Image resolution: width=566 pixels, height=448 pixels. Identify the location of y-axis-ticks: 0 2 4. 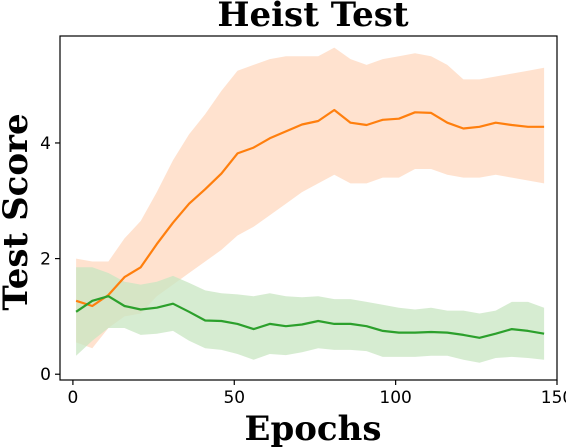
(50, 259).